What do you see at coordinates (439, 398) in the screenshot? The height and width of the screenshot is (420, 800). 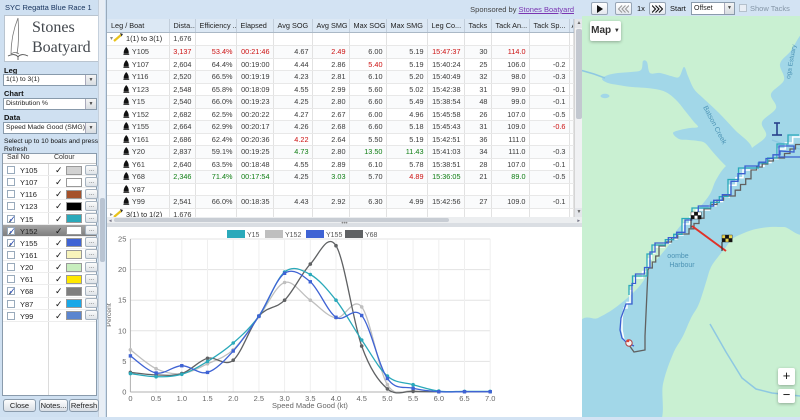 I see `svg-text: 6.0` at bounding box center [439, 398].